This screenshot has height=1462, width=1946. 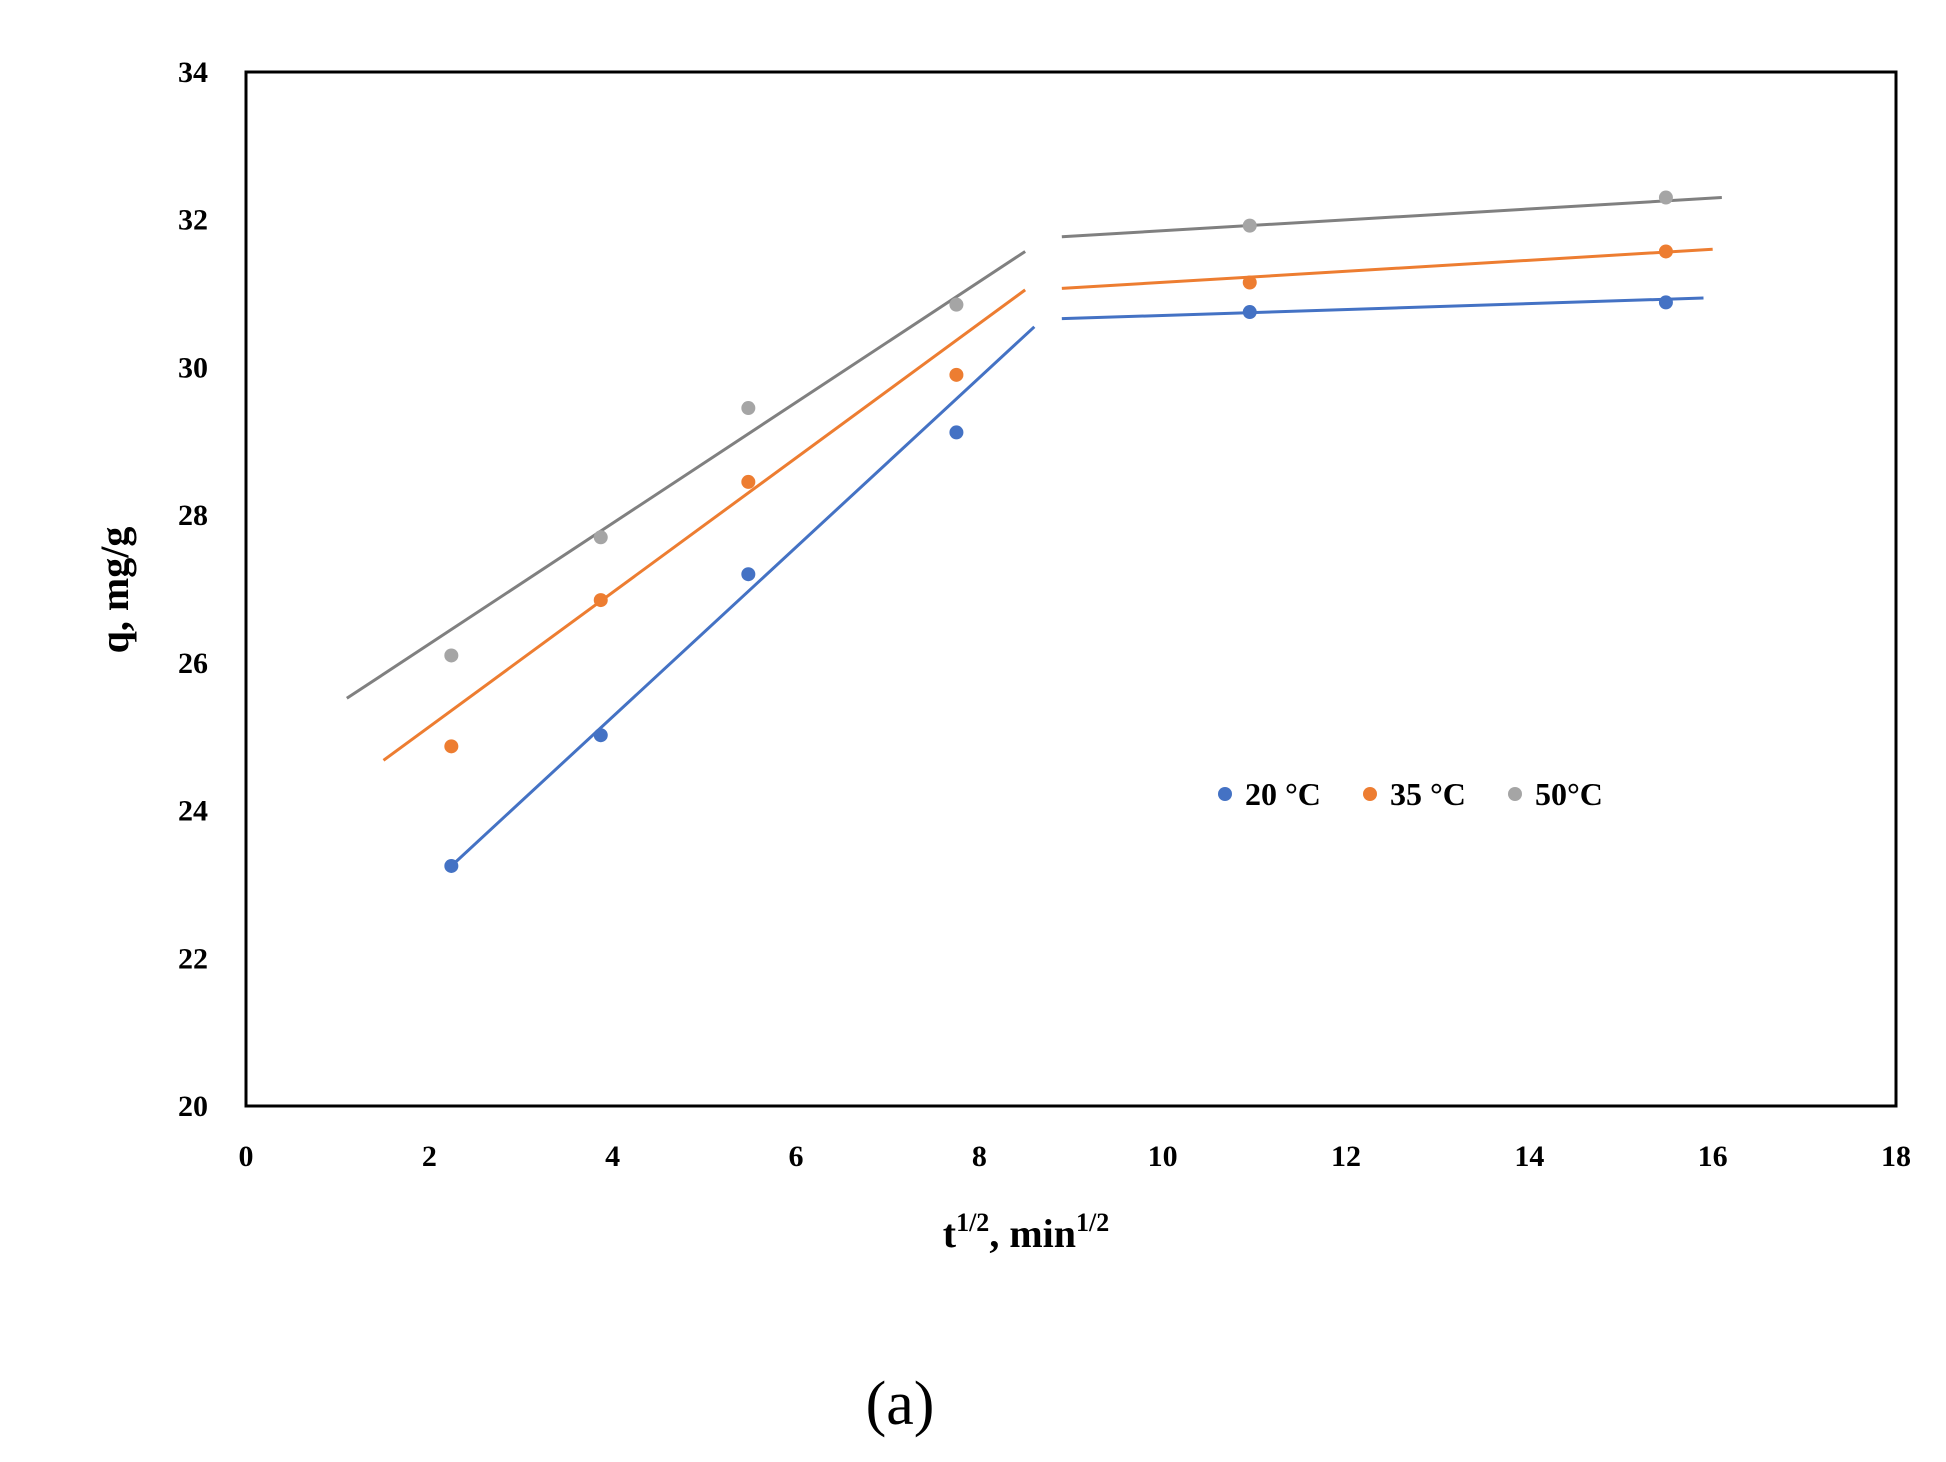 What do you see at coordinates (1092, 1222) in the screenshot?
I see `x-axis-title-unit-sup: 1/2` at bounding box center [1092, 1222].